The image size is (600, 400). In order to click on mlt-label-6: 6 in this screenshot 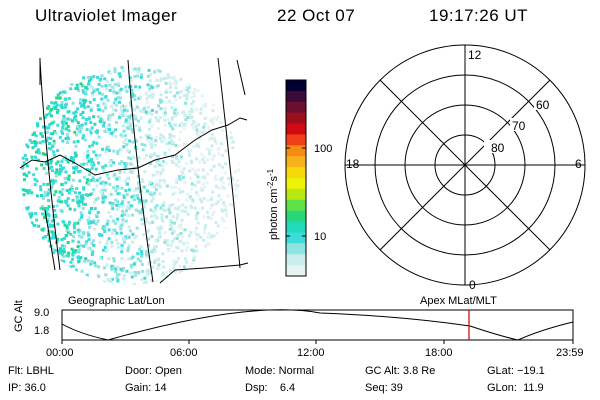, I will do `click(578, 164)`.